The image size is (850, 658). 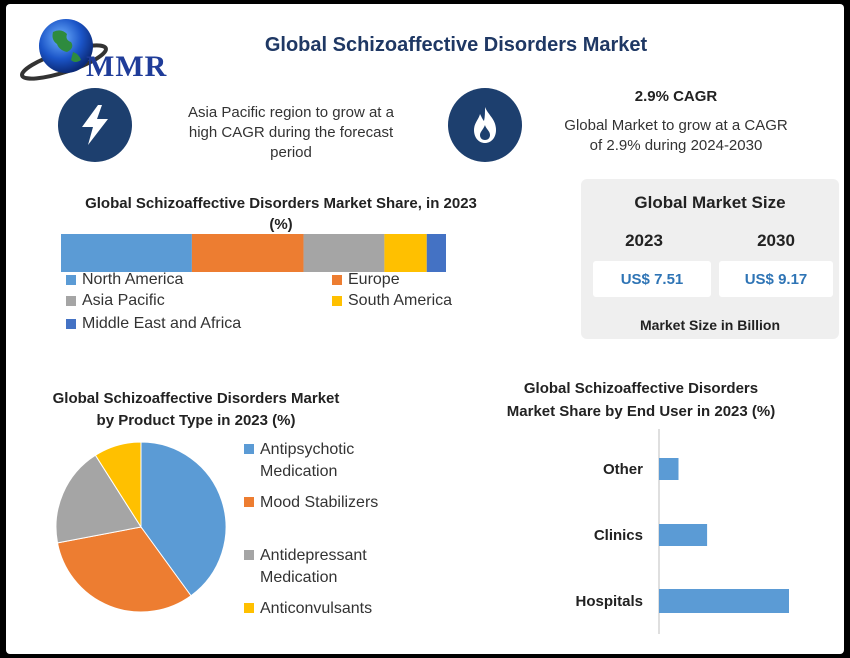 I want to click on pie-slice-anticonvulsants, so click(x=118, y=485).